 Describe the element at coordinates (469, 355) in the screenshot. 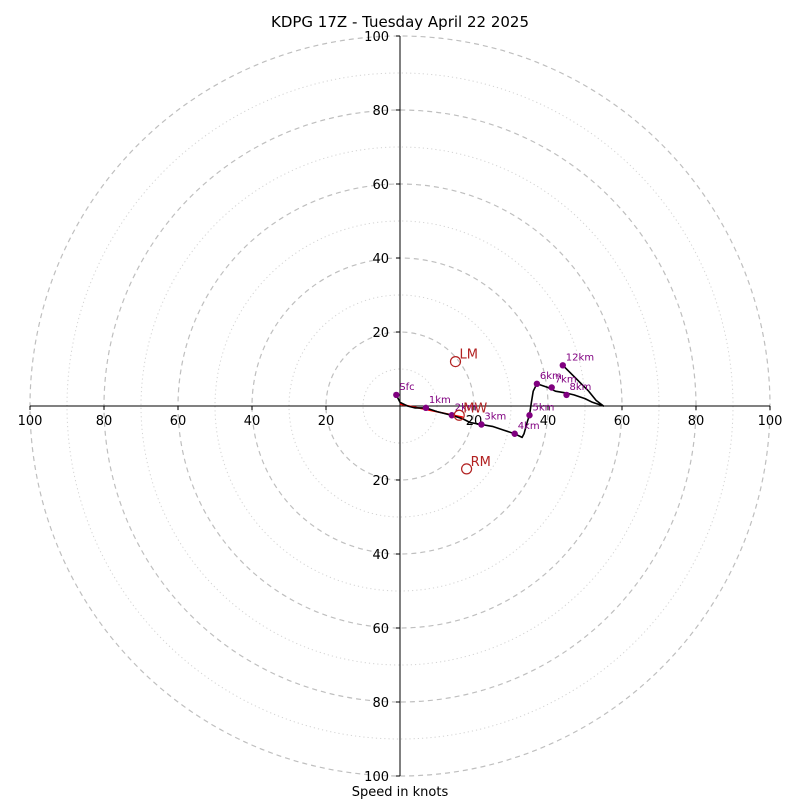

I see `storm-motion-label: LM` at that location.